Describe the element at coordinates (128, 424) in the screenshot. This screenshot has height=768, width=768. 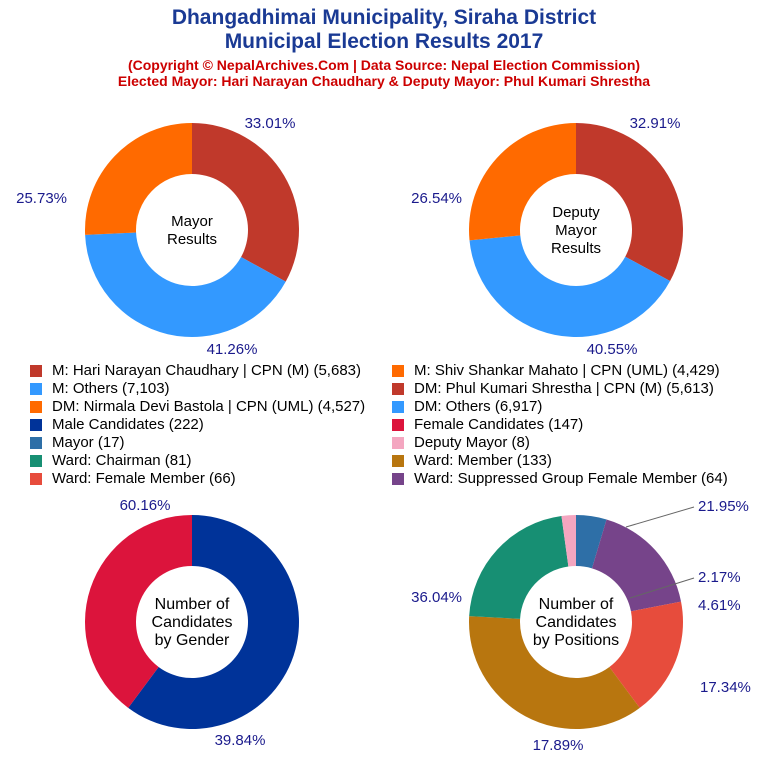
I see `legend-label: Male Candidates (222)` at that location.